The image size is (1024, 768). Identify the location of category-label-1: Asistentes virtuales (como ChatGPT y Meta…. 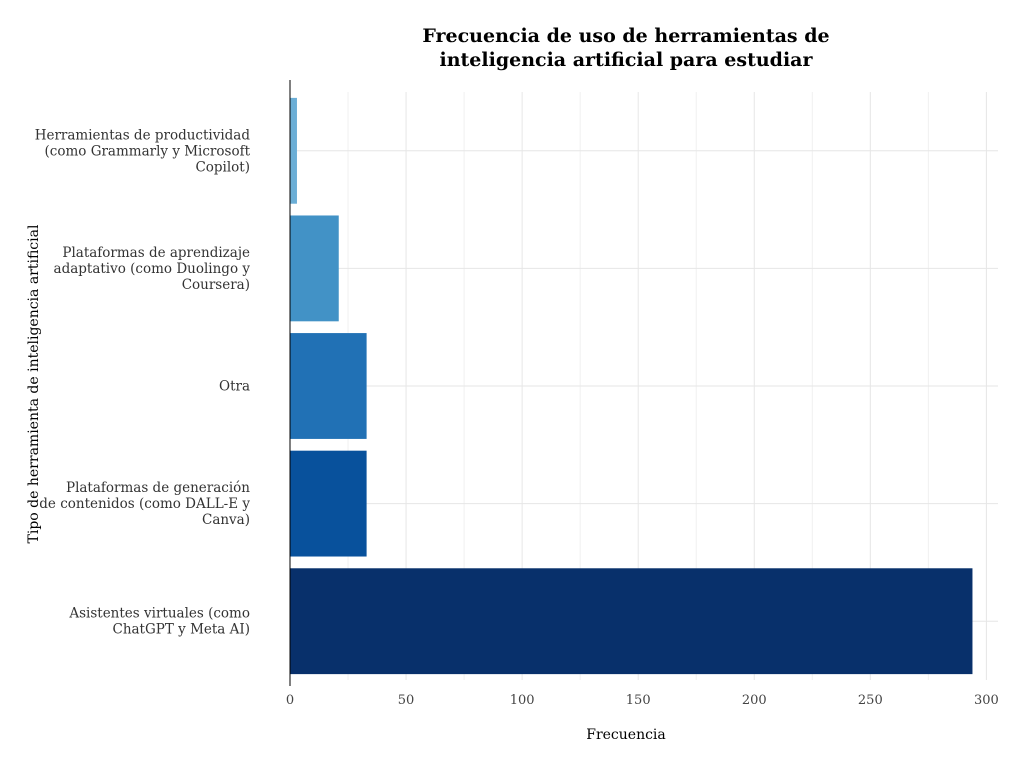
(159, 622).